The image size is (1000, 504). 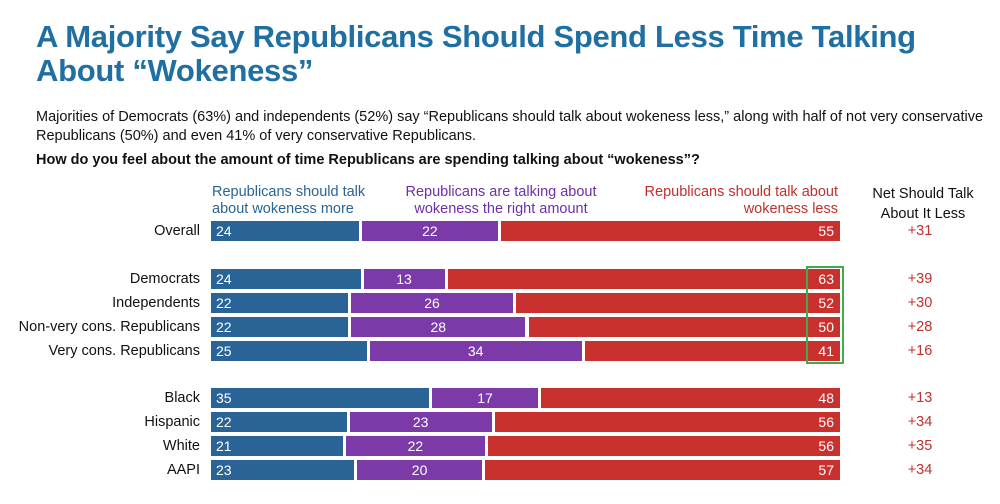 I want to click on net-value: +16, so click(x=920, y=351).